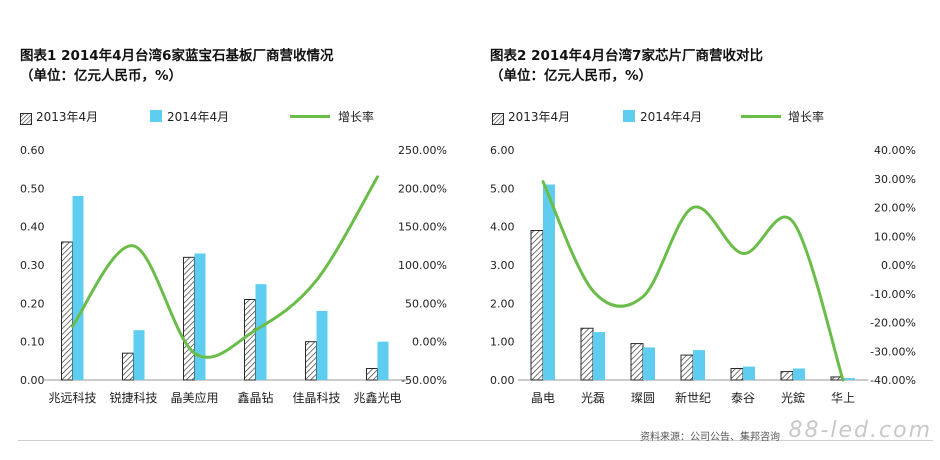 This screenshot has width=940, height=460. Describe the element at coordinates (743, 398) in the screenshot. I see `x-tick-label: 泰谷` at that location.